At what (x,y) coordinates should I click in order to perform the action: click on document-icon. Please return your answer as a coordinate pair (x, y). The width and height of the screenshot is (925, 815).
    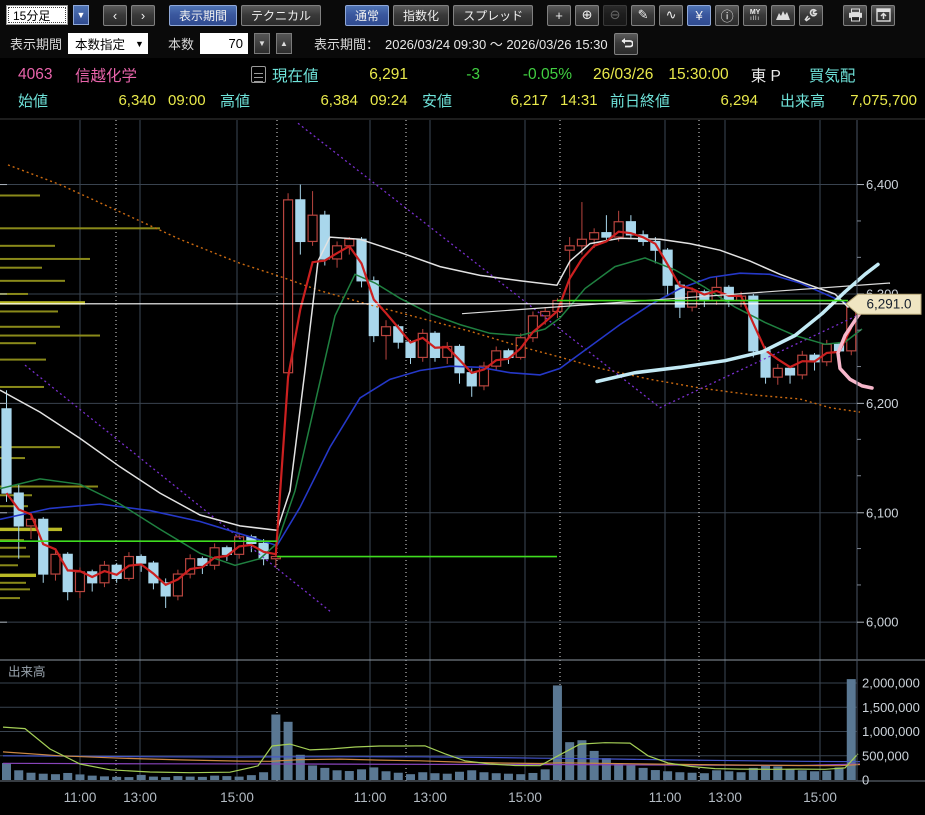
    Looking at the image, I should click on (258, 74).